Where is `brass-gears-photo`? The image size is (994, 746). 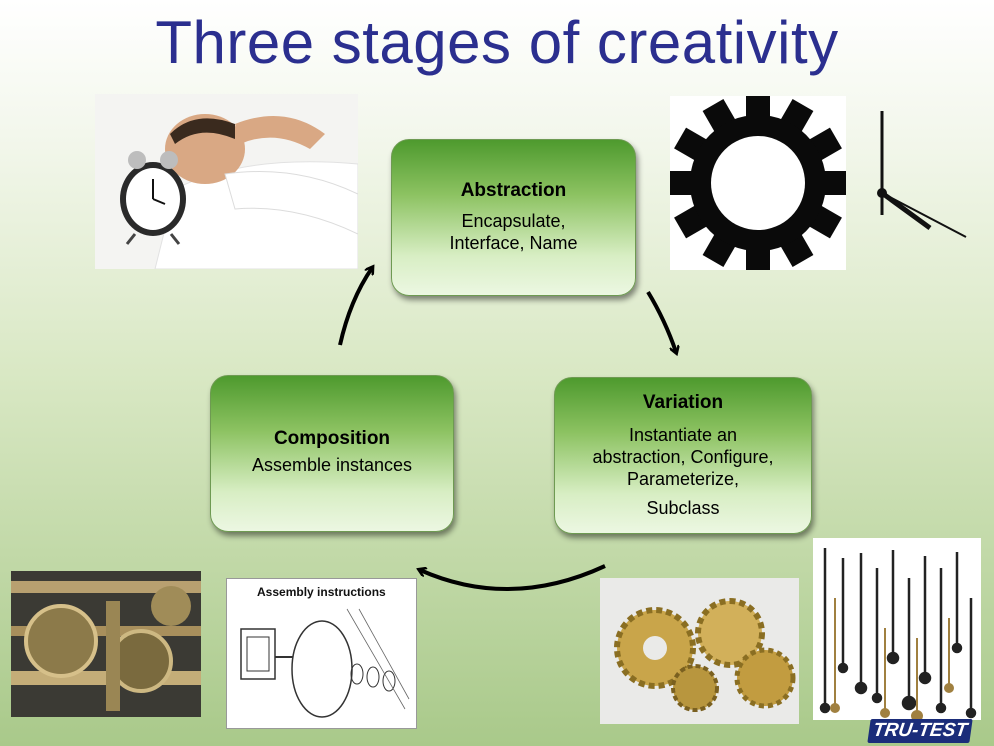 brass-gears-photo is located at coordinates (699, 651).